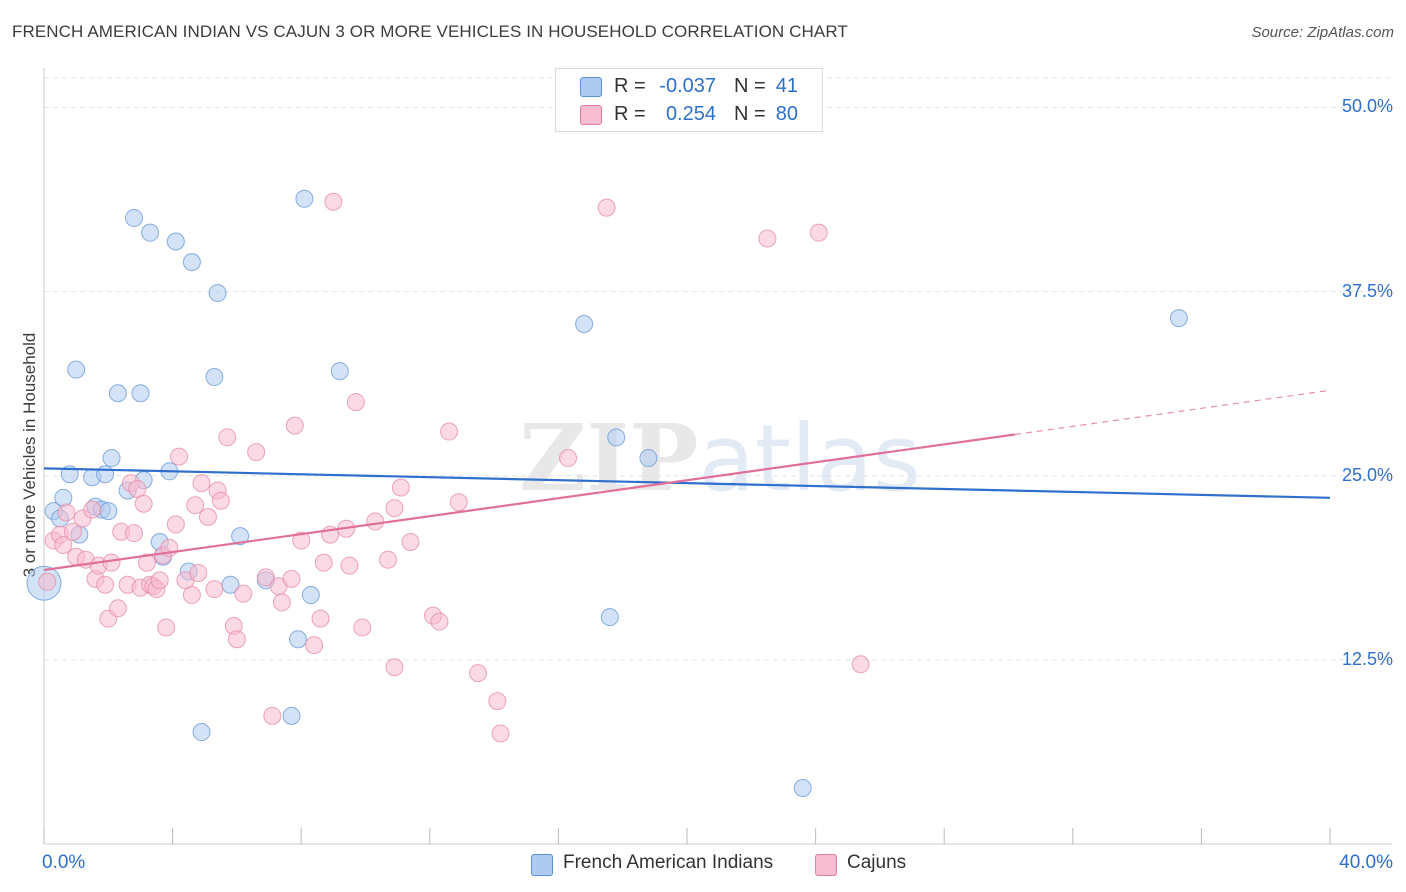  I want to click on x-tick-label-min: 0.0%, so click(64, 862).